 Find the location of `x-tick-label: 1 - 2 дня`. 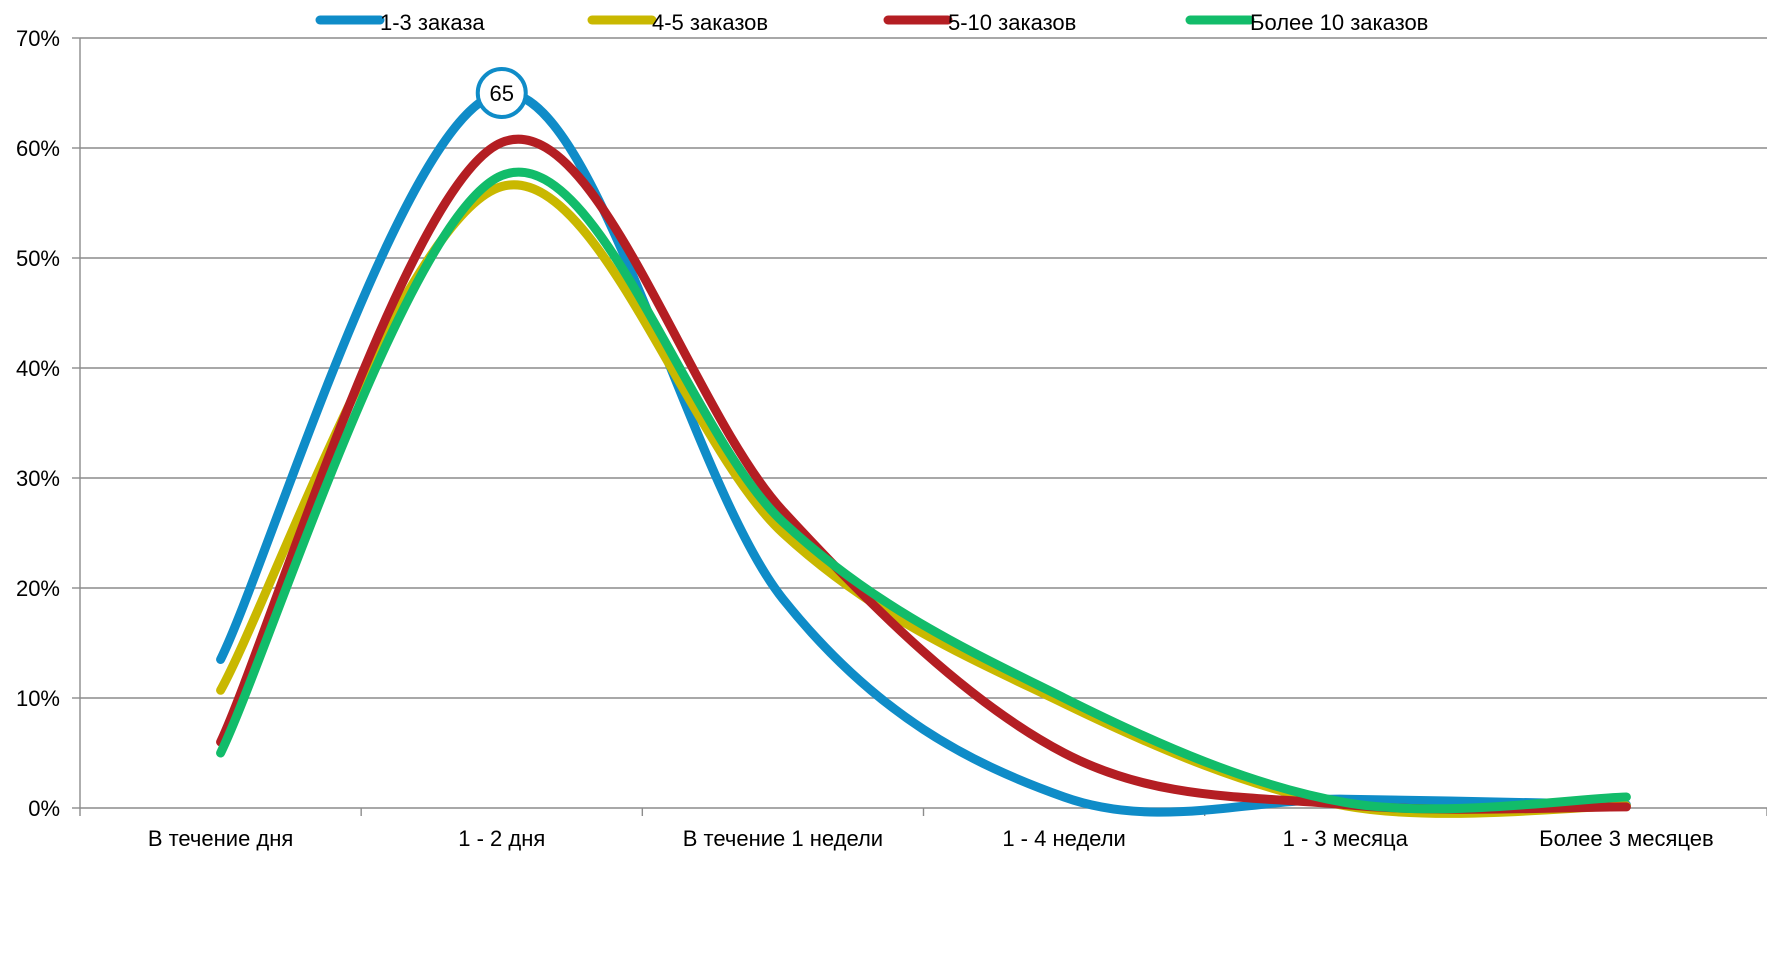

x-tick-label: 1 - 2 дня is located at coordinates (501, 838).